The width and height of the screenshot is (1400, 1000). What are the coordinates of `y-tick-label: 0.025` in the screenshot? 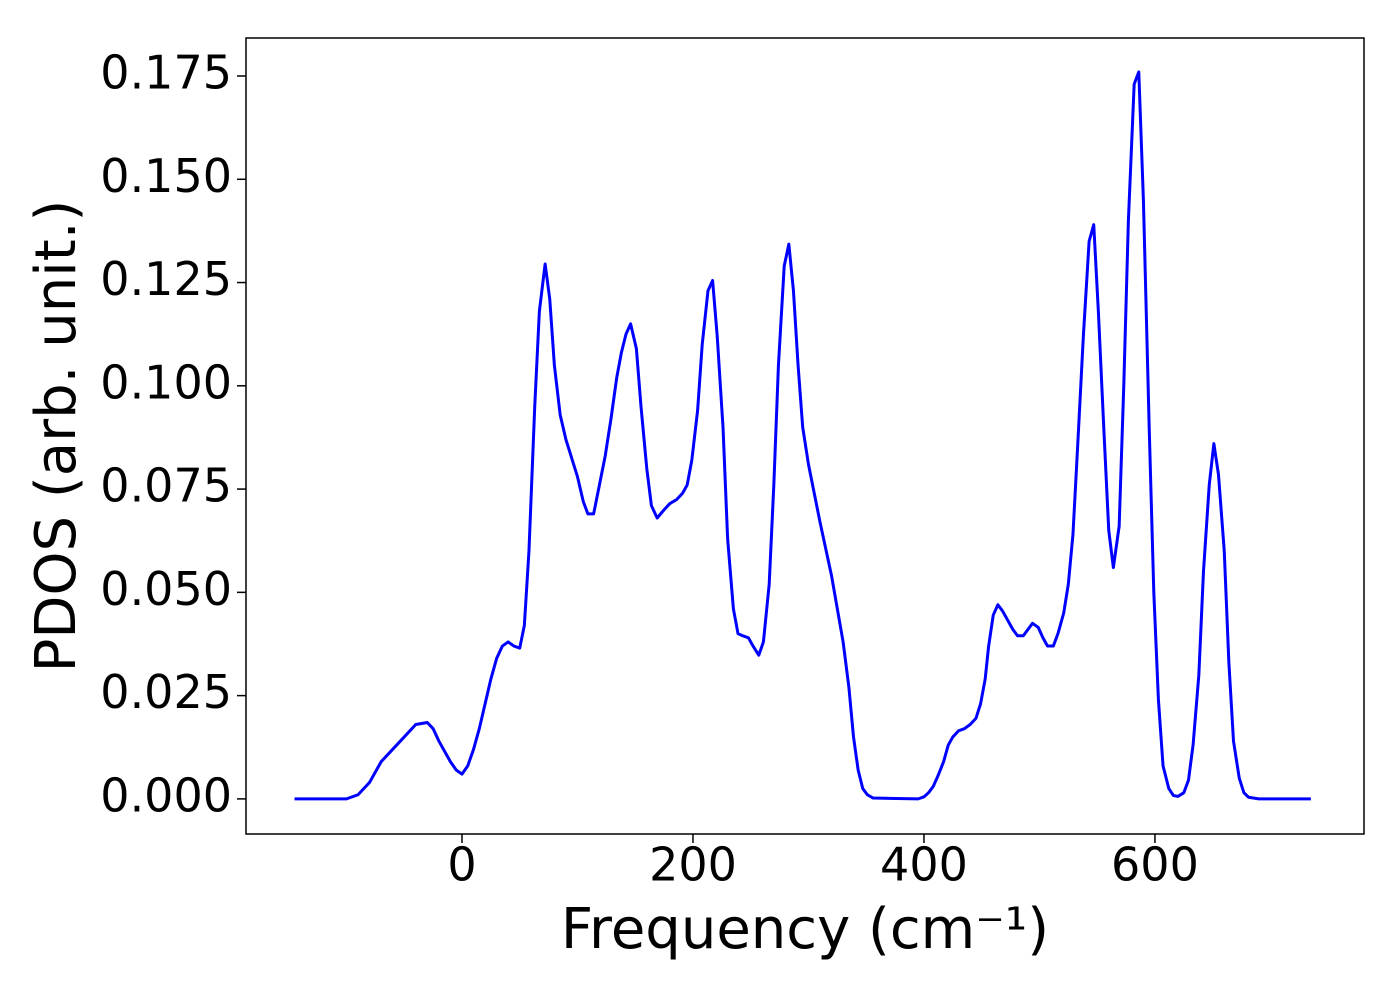 It's located at (166, 692).